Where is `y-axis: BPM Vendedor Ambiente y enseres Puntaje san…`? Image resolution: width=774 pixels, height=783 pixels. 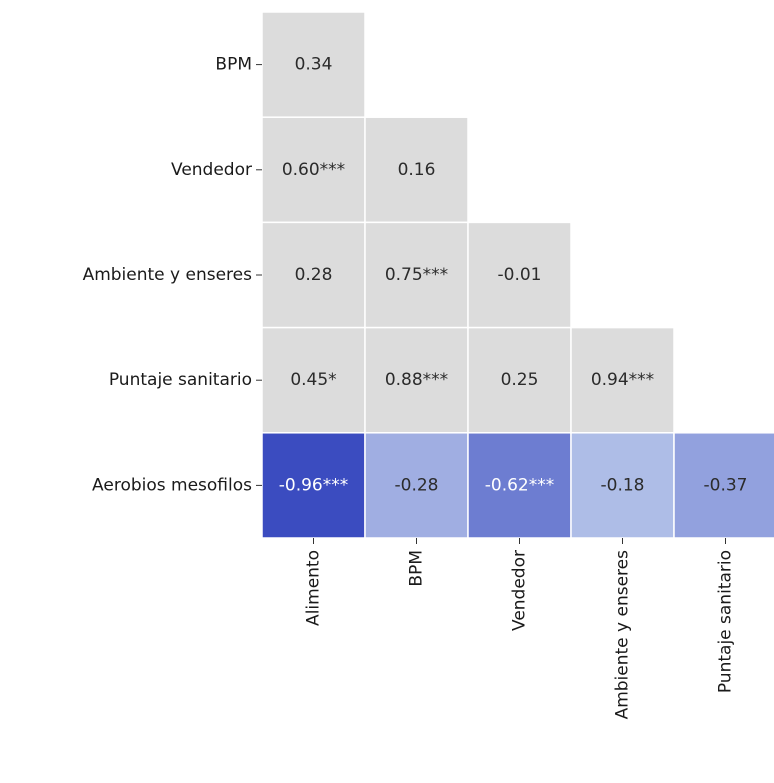 y-axis: BPM Vendedor Ambiente y enseres Puntaje san… is located at coordinates (172, 275).